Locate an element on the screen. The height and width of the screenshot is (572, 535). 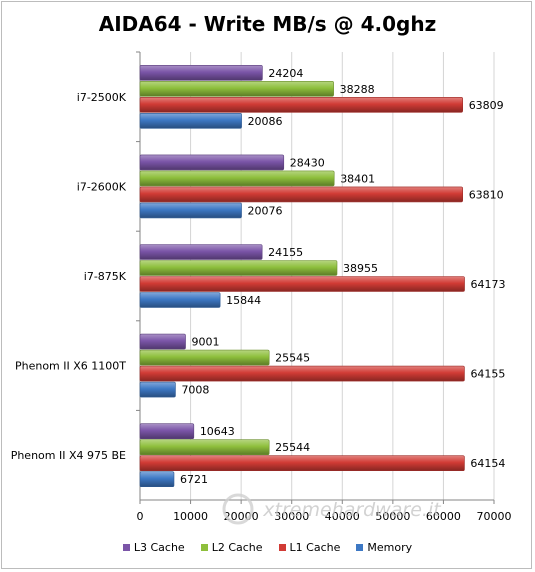
x-tick-label: 30000 is located at coordinates (291, 516).